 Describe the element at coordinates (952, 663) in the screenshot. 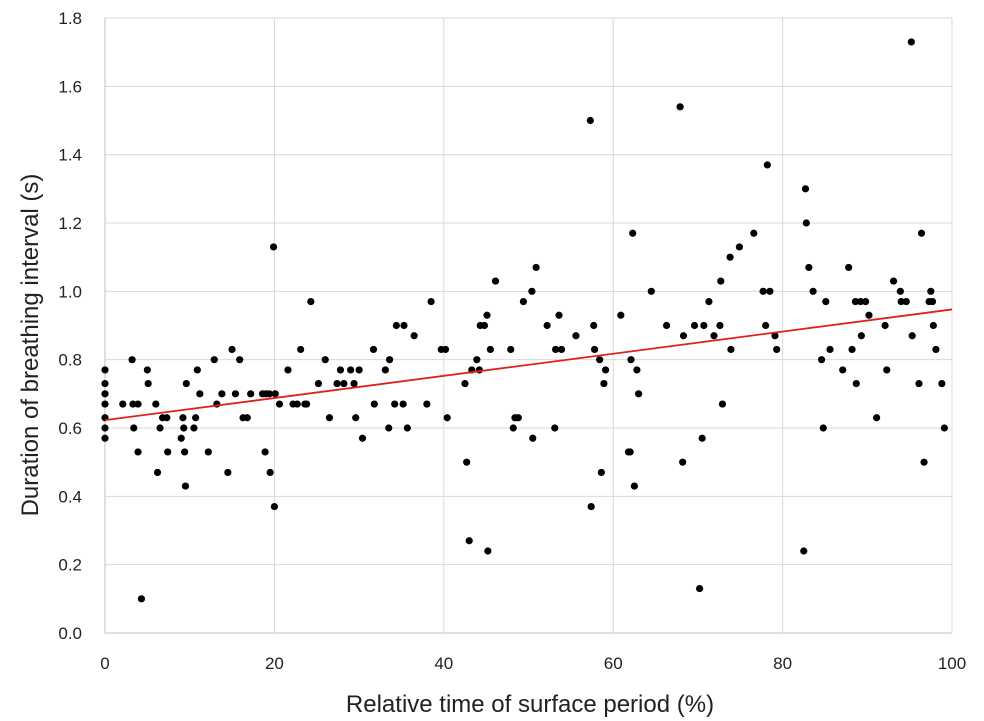

I see `x-tick-label: 100` at that location.